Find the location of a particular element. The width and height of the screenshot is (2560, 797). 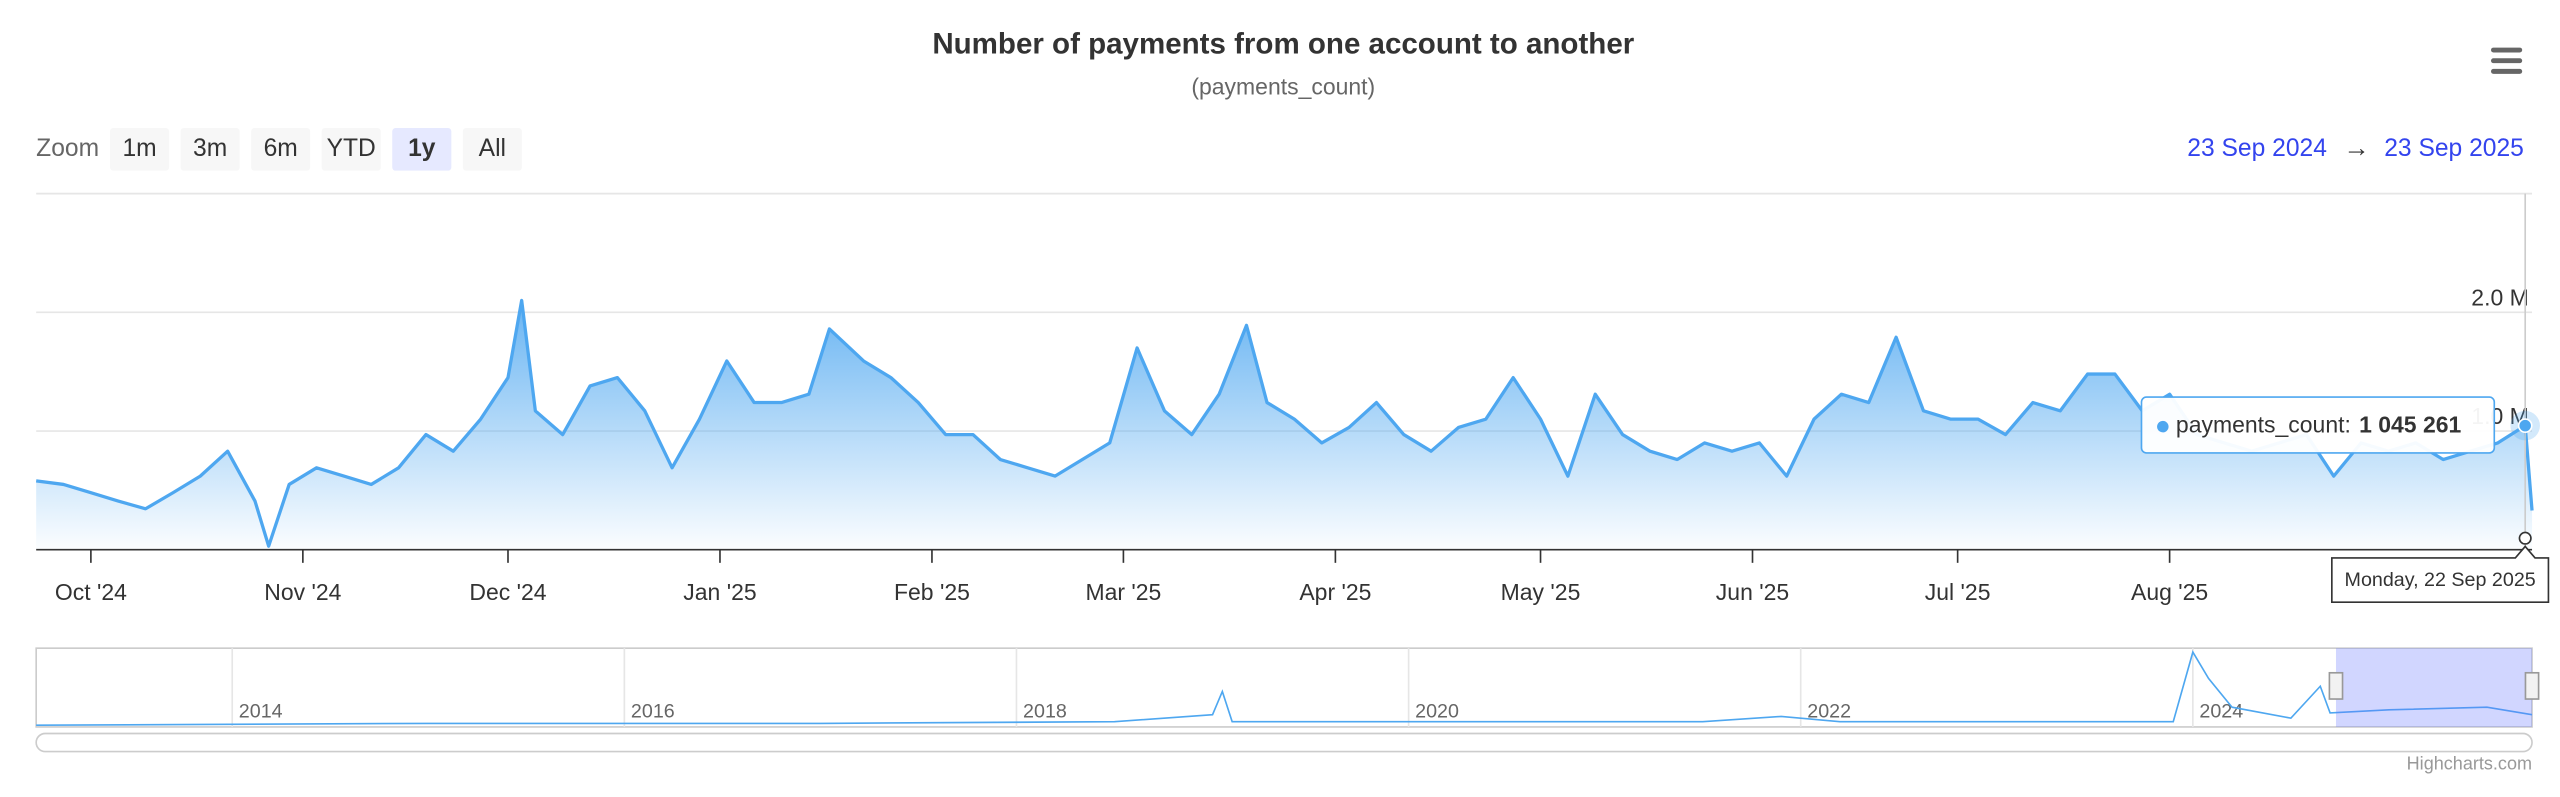

zoom-button: All is located at coordinates (492, 149).